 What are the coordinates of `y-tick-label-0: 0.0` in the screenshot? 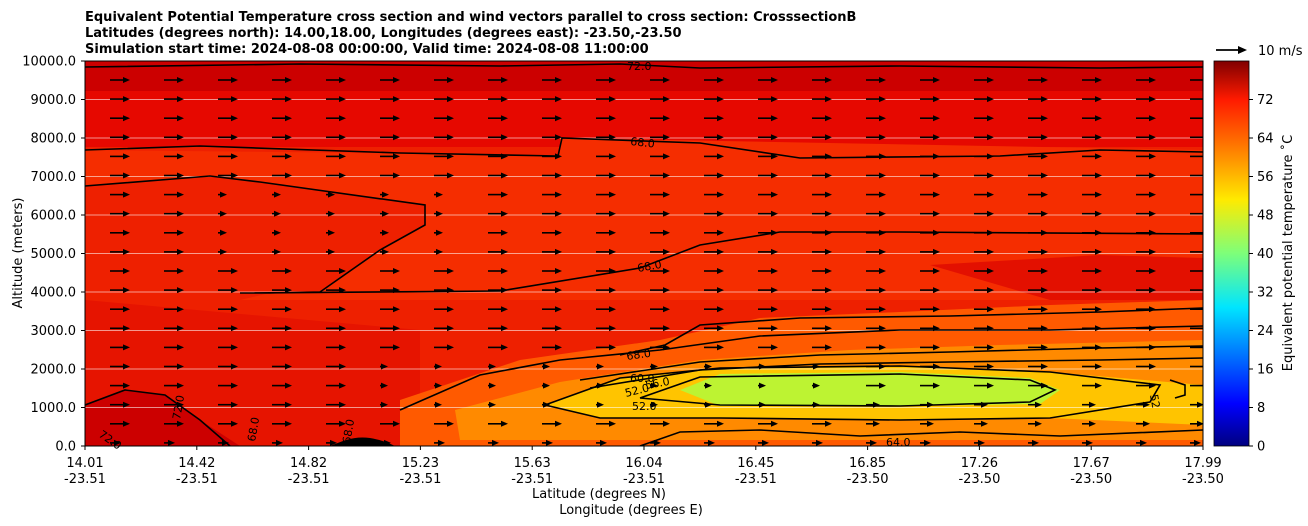 It's located at (65, 447).